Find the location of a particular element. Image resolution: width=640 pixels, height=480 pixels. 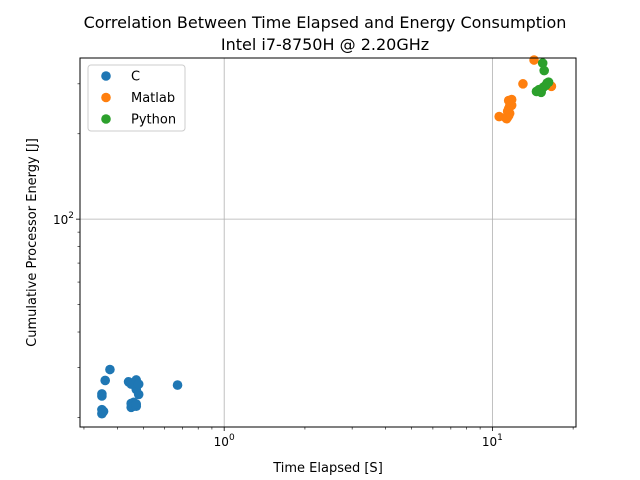

legend-label-matlab: Matlab is located at coordinates (153, 98).